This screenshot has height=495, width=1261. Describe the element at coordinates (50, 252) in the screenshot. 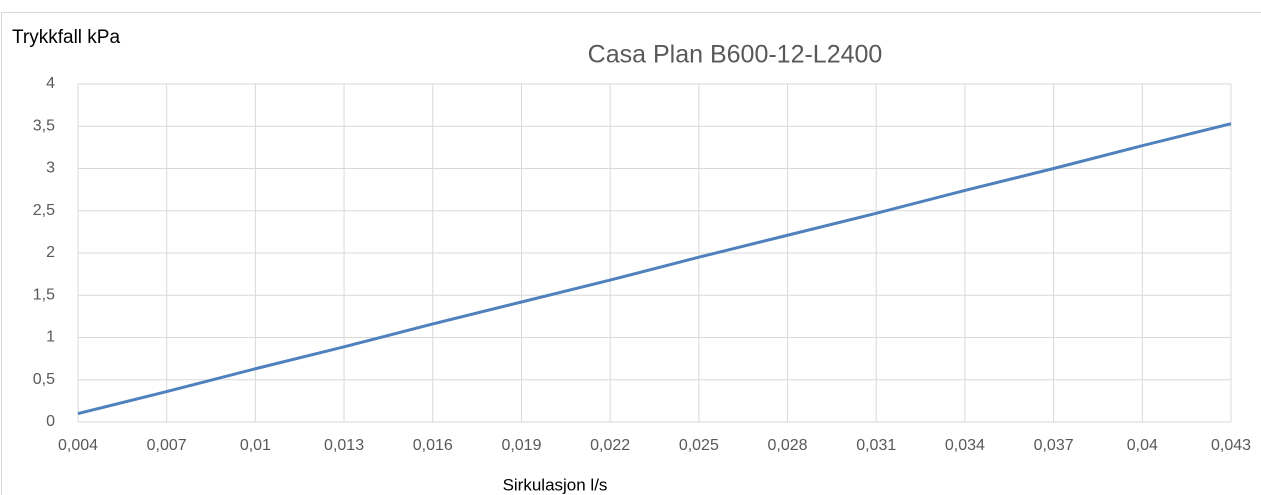

I see `y-tick-label: 2` at that location.